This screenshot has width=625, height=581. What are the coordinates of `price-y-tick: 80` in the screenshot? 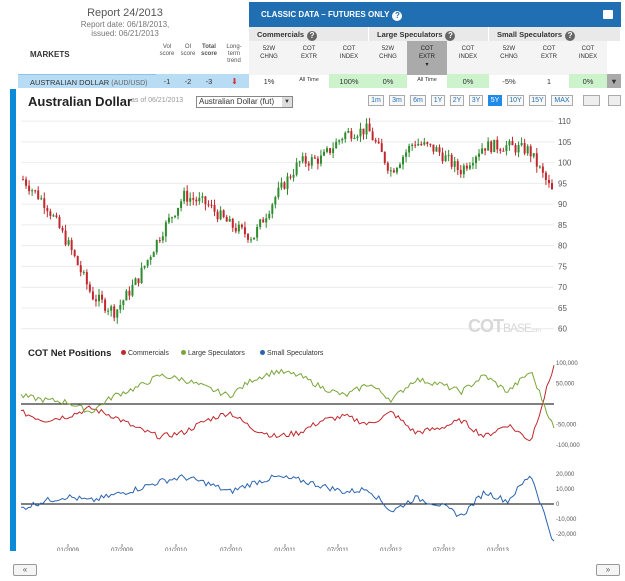 It's located at (562, 246).